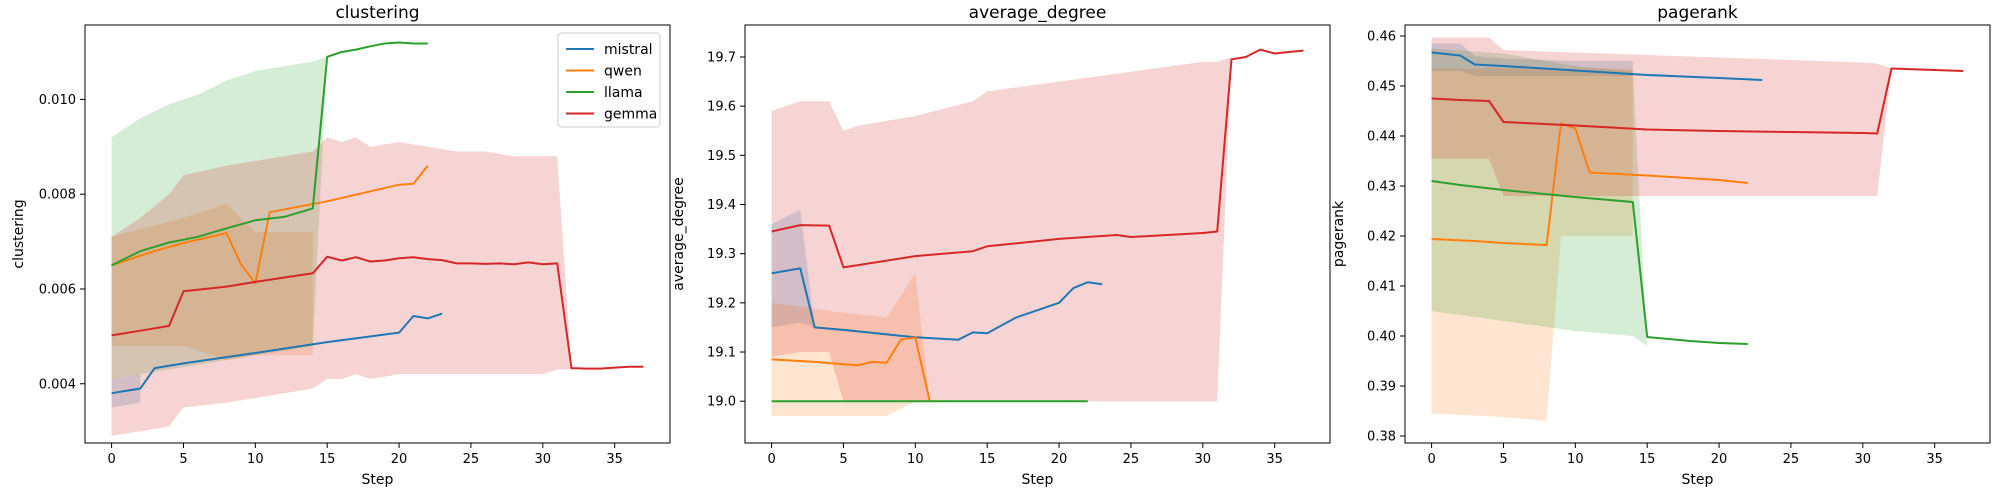 This screenshot has width=2000, height=500. Describe the element at coordinates (1589, 262) in the screenshot. I see `pagerank-llama-line` at that location.